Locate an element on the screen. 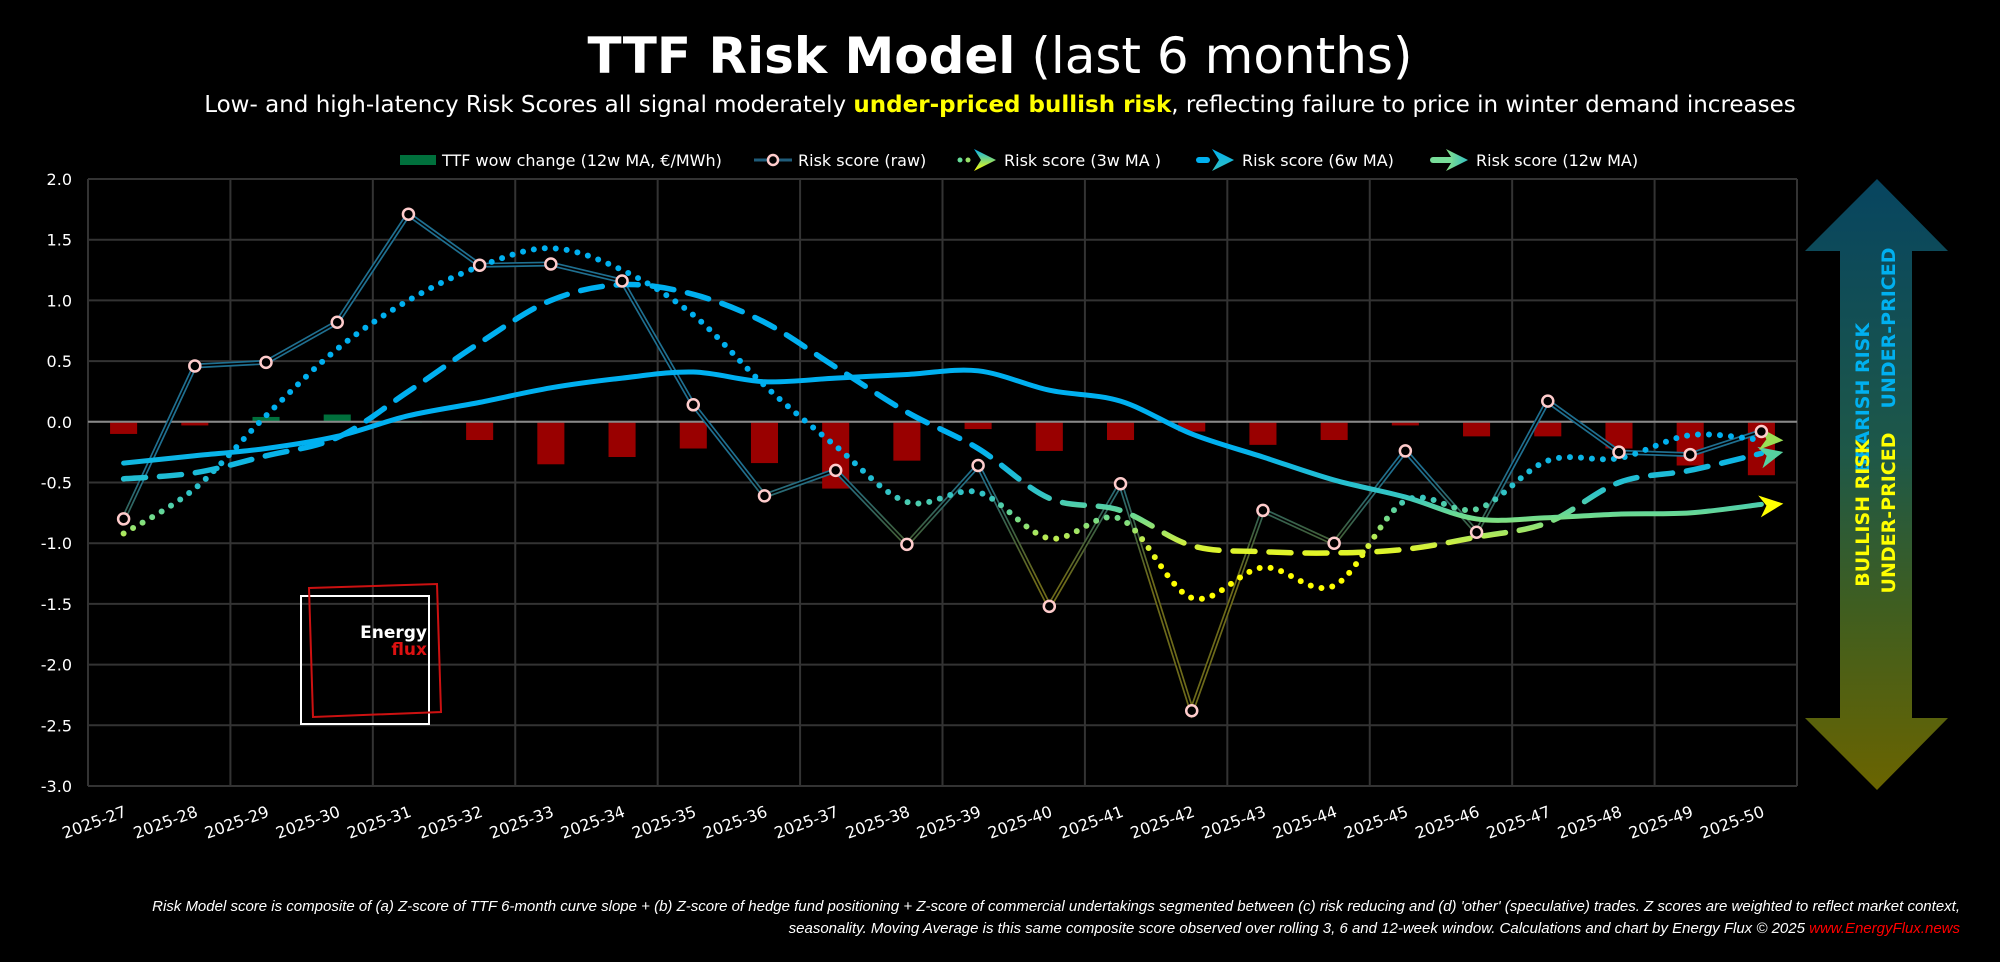 The height and width of the screenshot is (962, 2000). x-tick-label: 2025-43 is located at coordinates (1233, 822).